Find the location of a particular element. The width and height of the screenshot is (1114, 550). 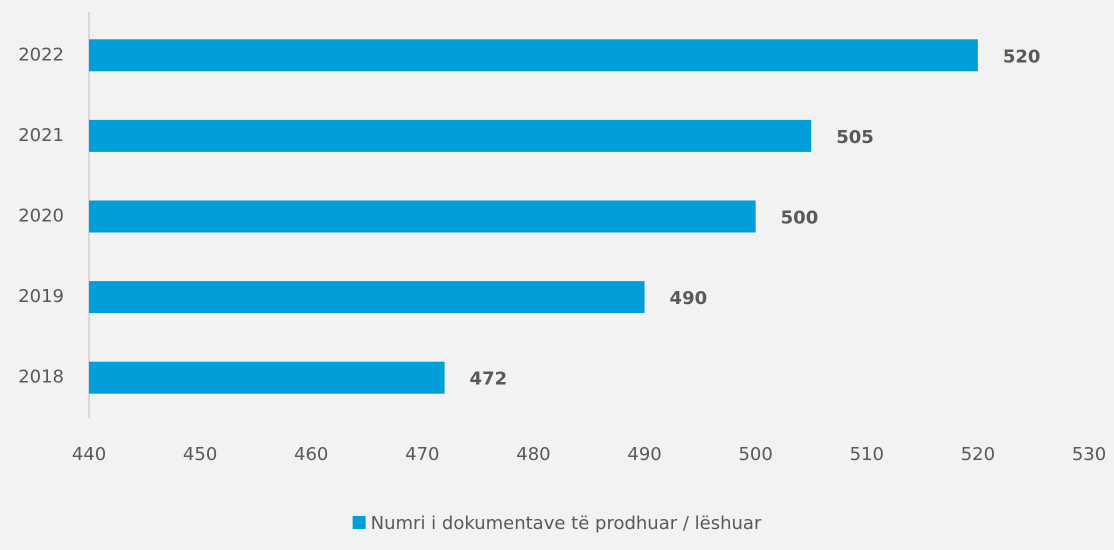

x-tick-label: 480 is located at coordinates (533, 454).